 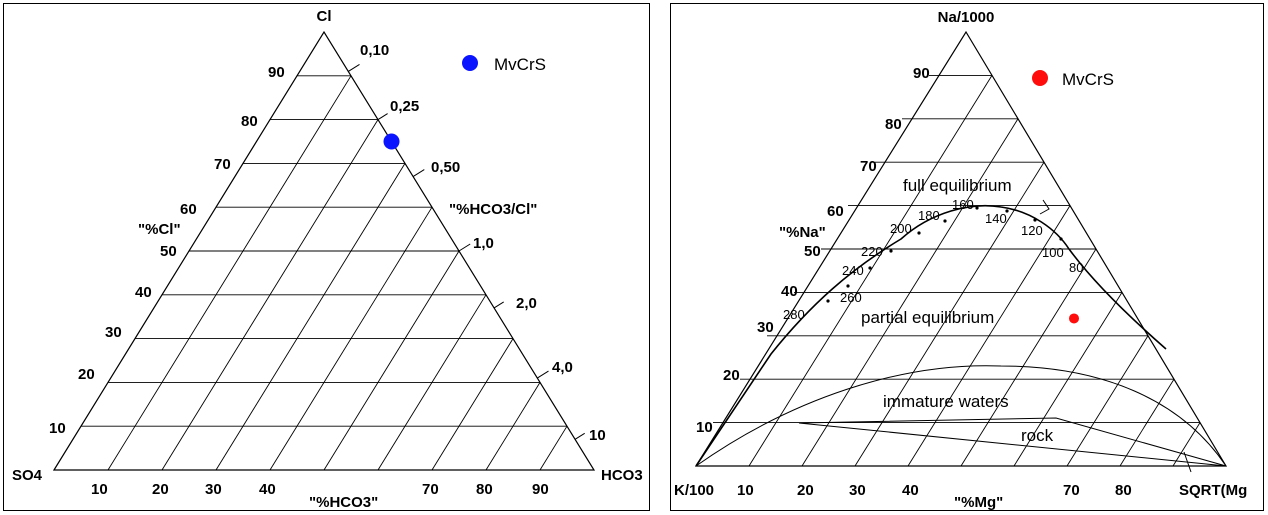 I want to click on left-cl-tick: 60, so click(x=188, y=209).